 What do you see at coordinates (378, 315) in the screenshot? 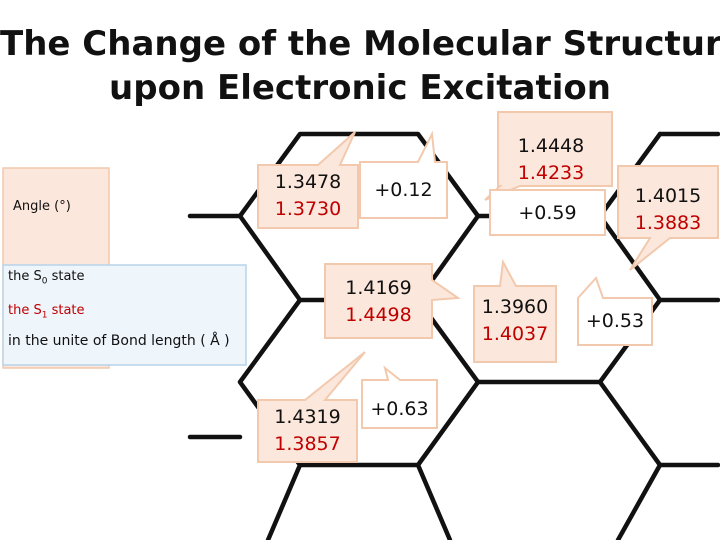
I see `s1-bond-value: 1.4498` at bounding box center [378, 315].